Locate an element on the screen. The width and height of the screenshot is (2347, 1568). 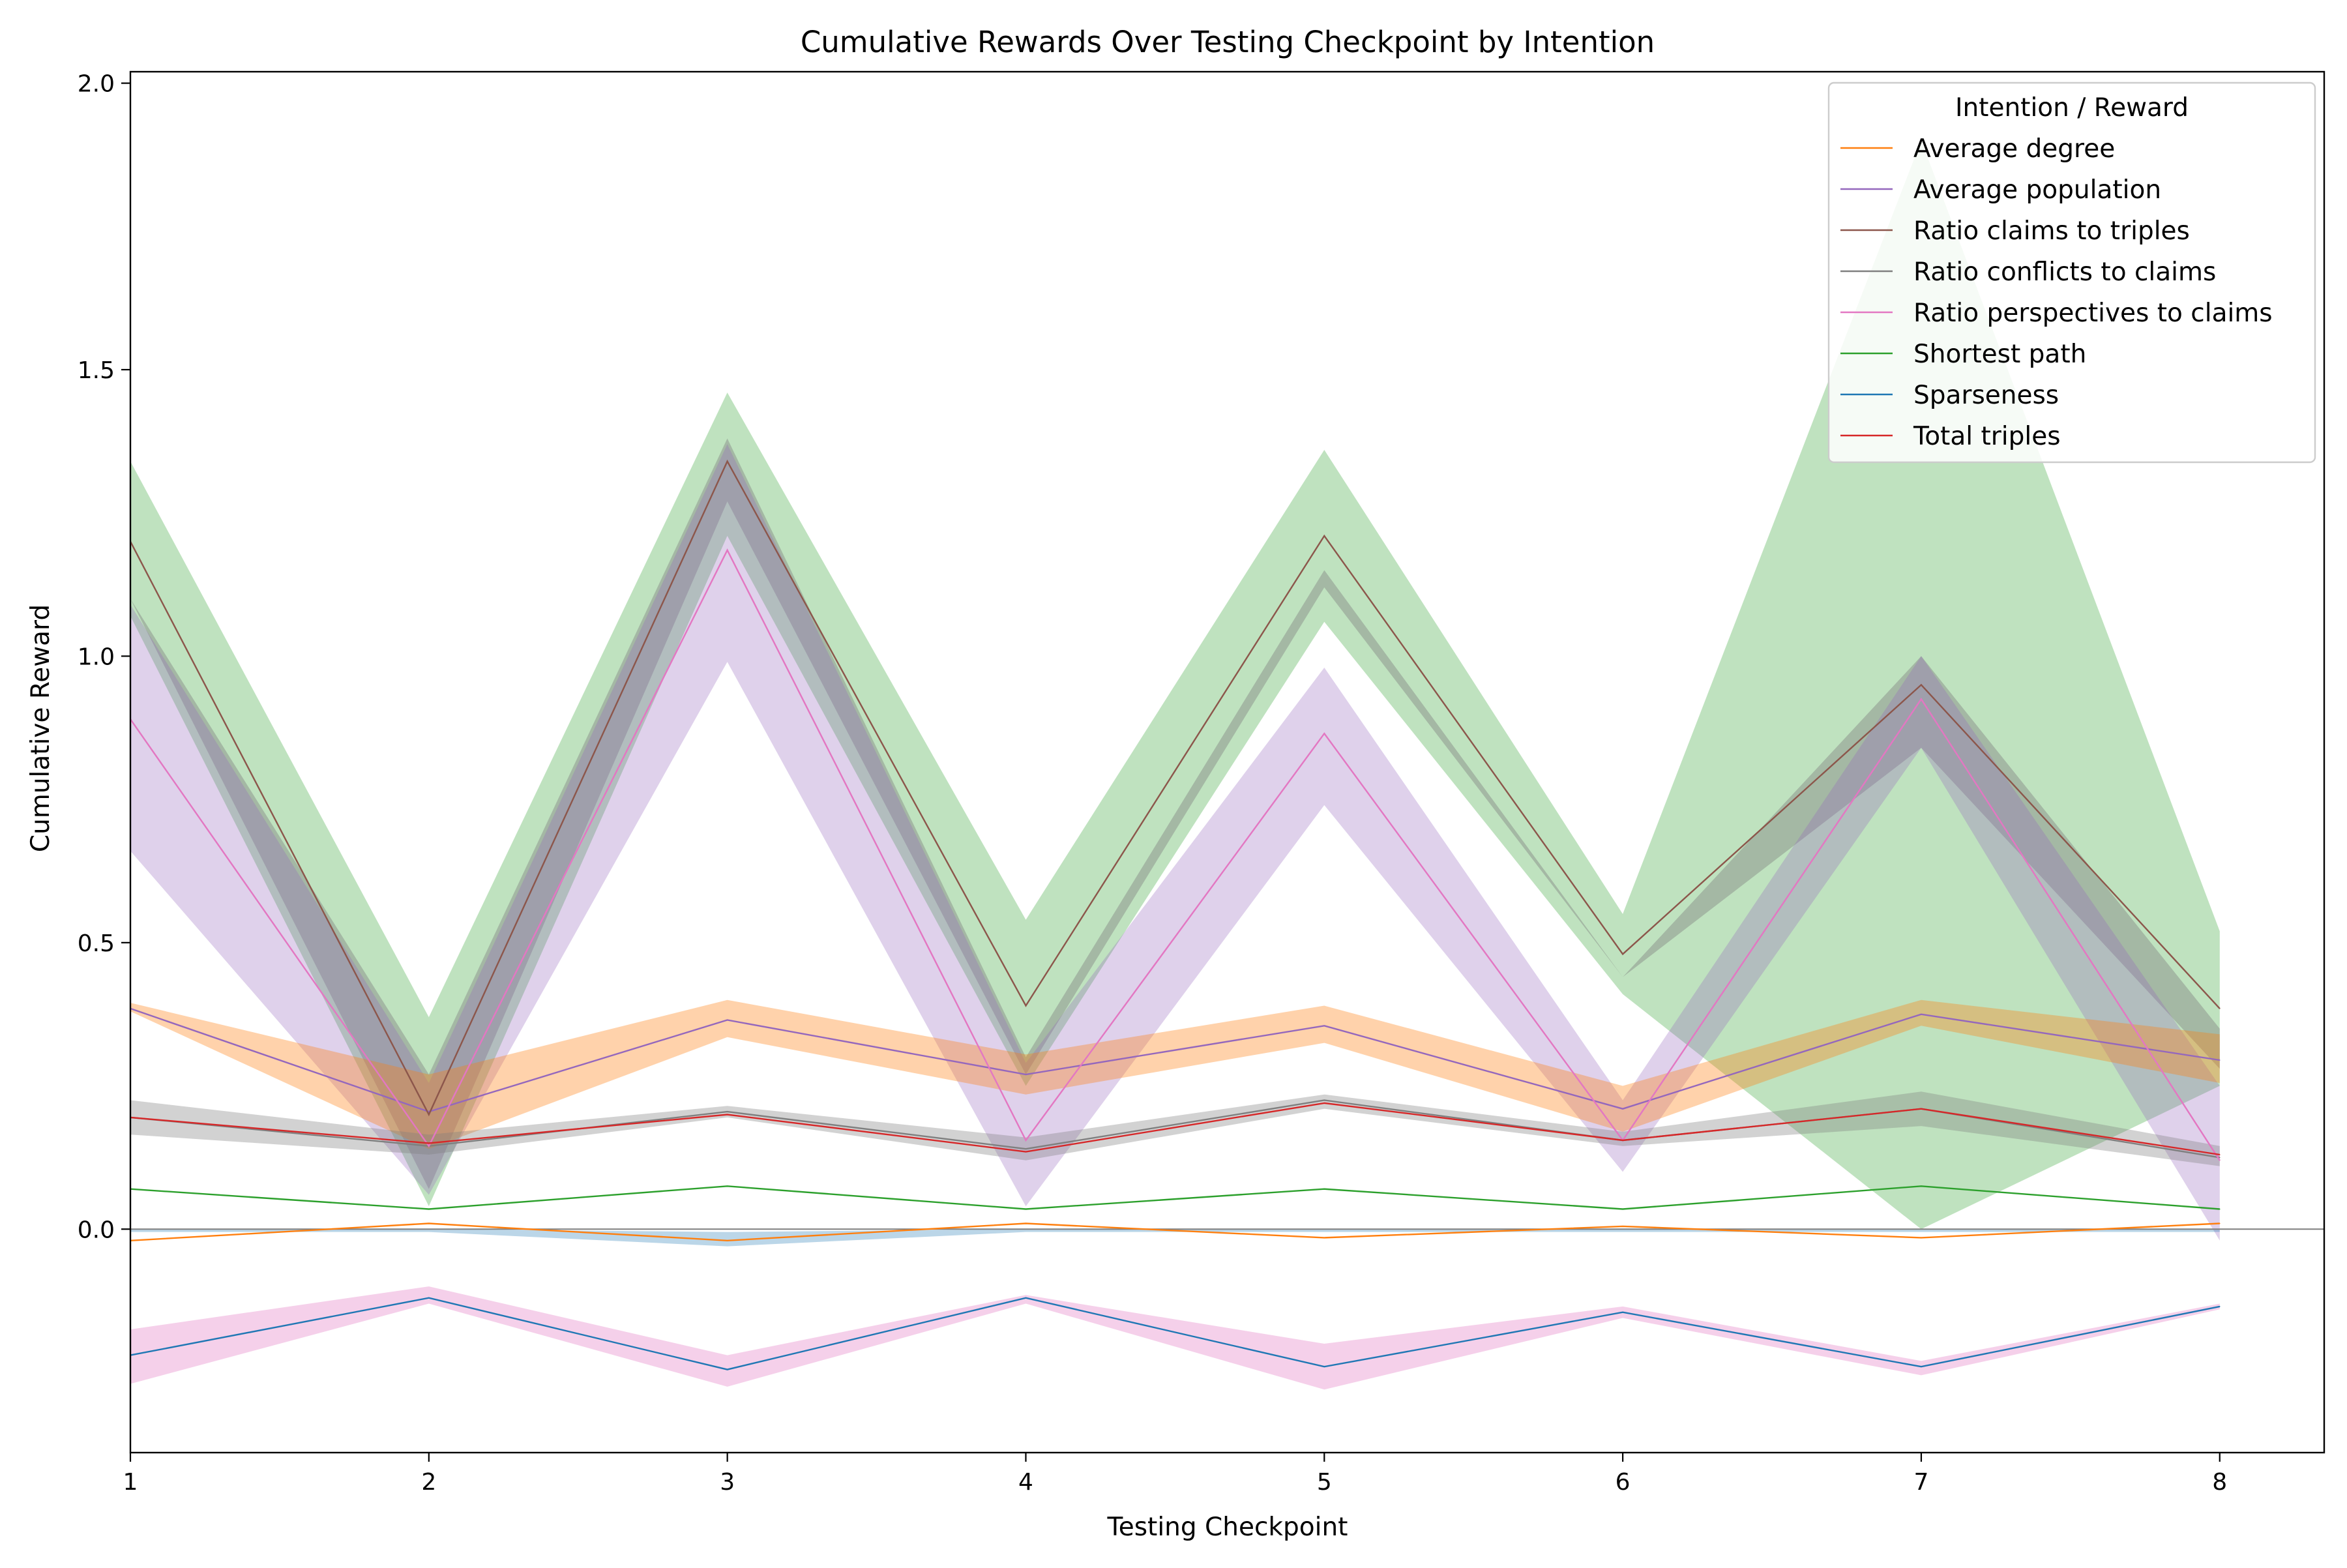
y-axis-ticks: 0.0 0.5 1.0 1.5 2.0 is located at coordinates (104, 657).